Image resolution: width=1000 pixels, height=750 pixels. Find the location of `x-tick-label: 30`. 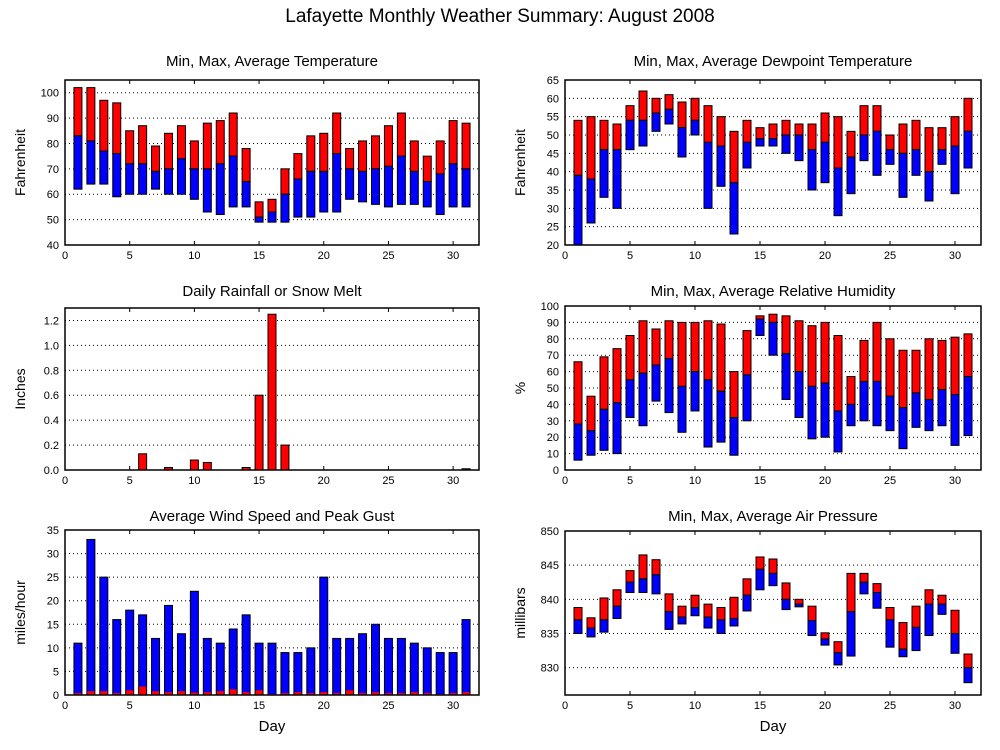

x-tick-label: 30 is located at coordinates (955, 706).